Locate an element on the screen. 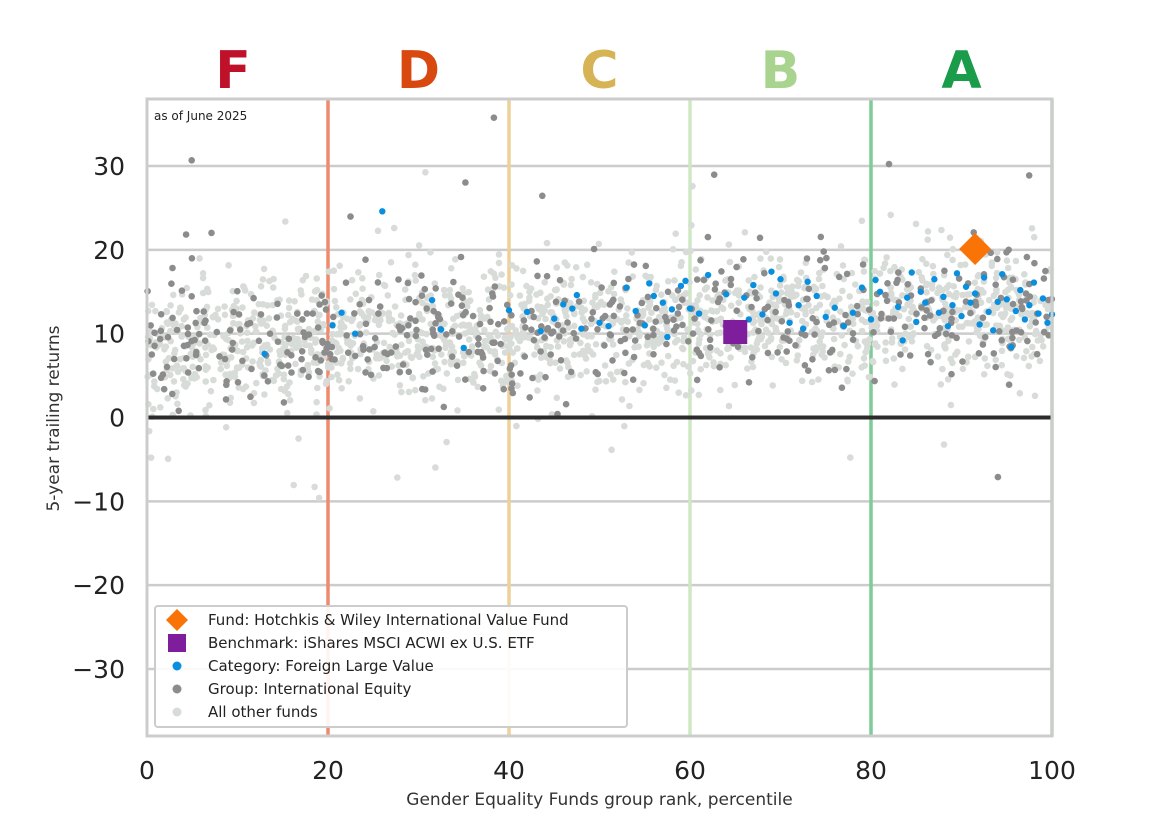 The height and width of the screenshot is (827, 1170). y-tick-2: −10 is located at coordinates (98, 501).